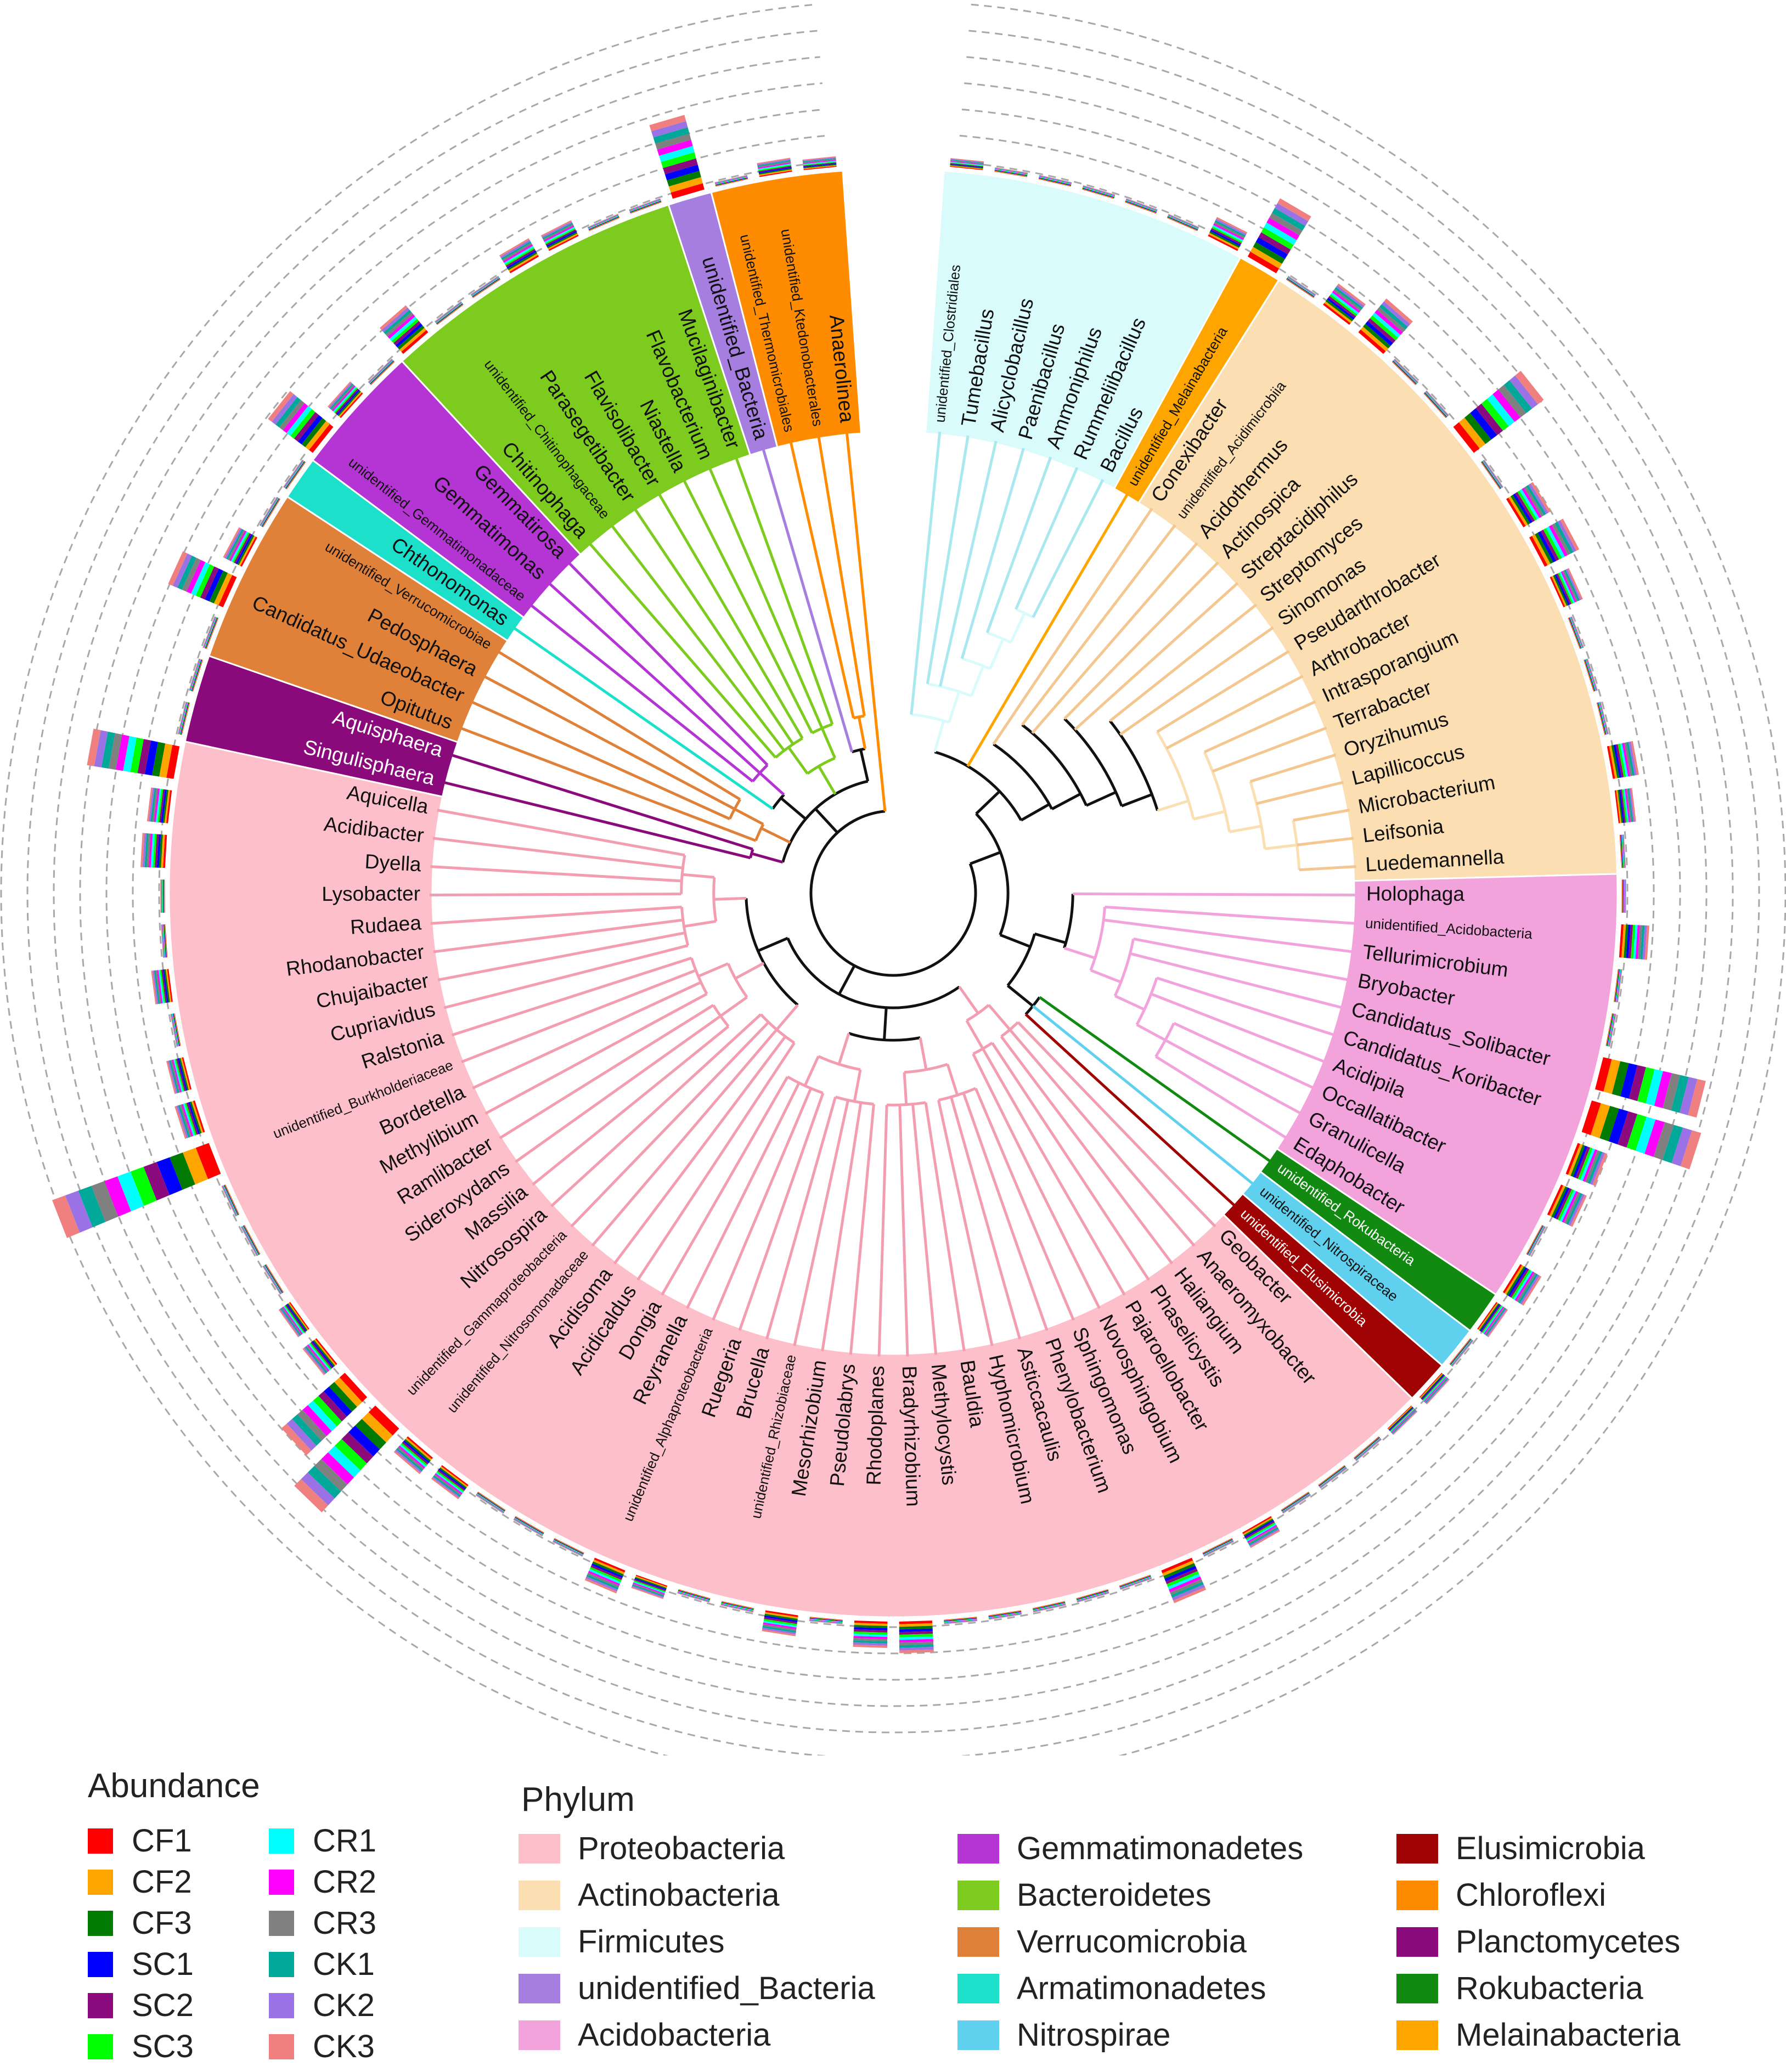  I want to click on legend-label: SC2, so click(163, 2005).